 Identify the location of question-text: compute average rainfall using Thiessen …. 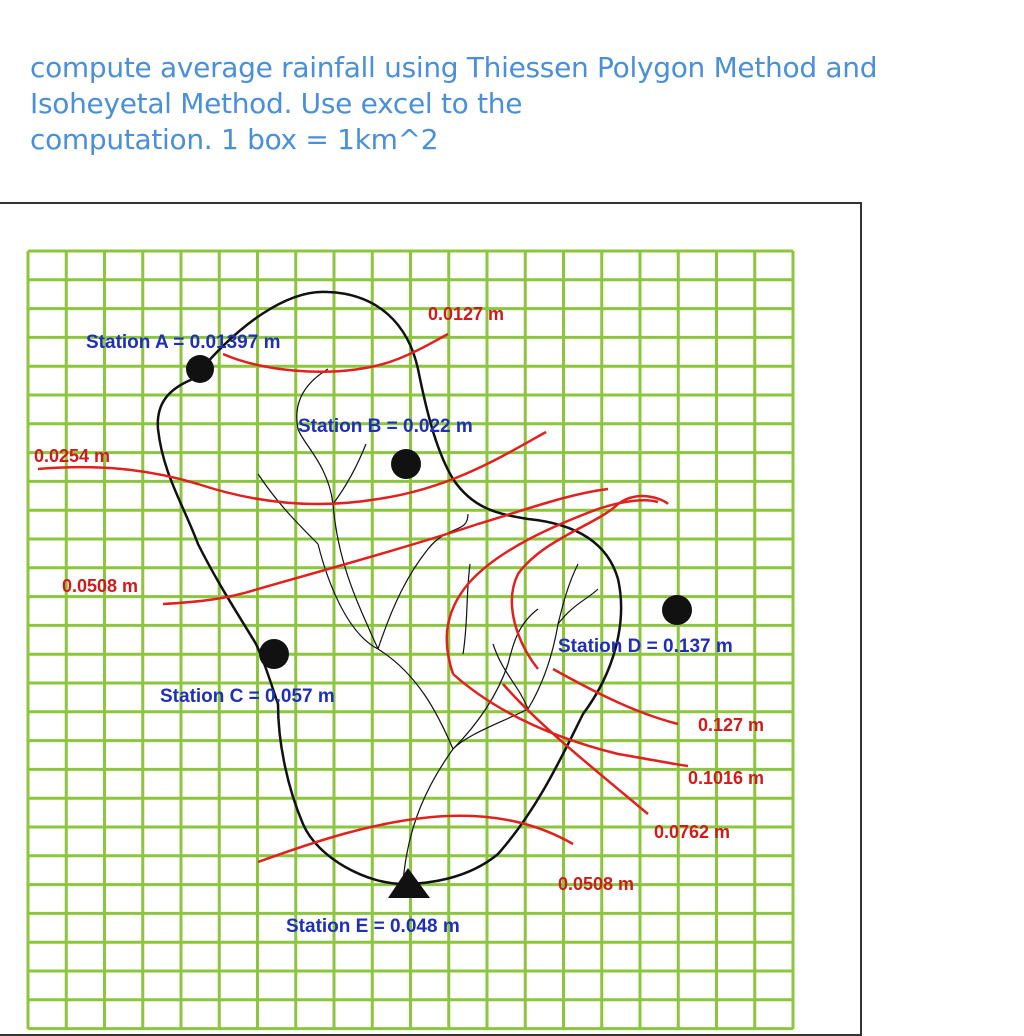
(510, 104).